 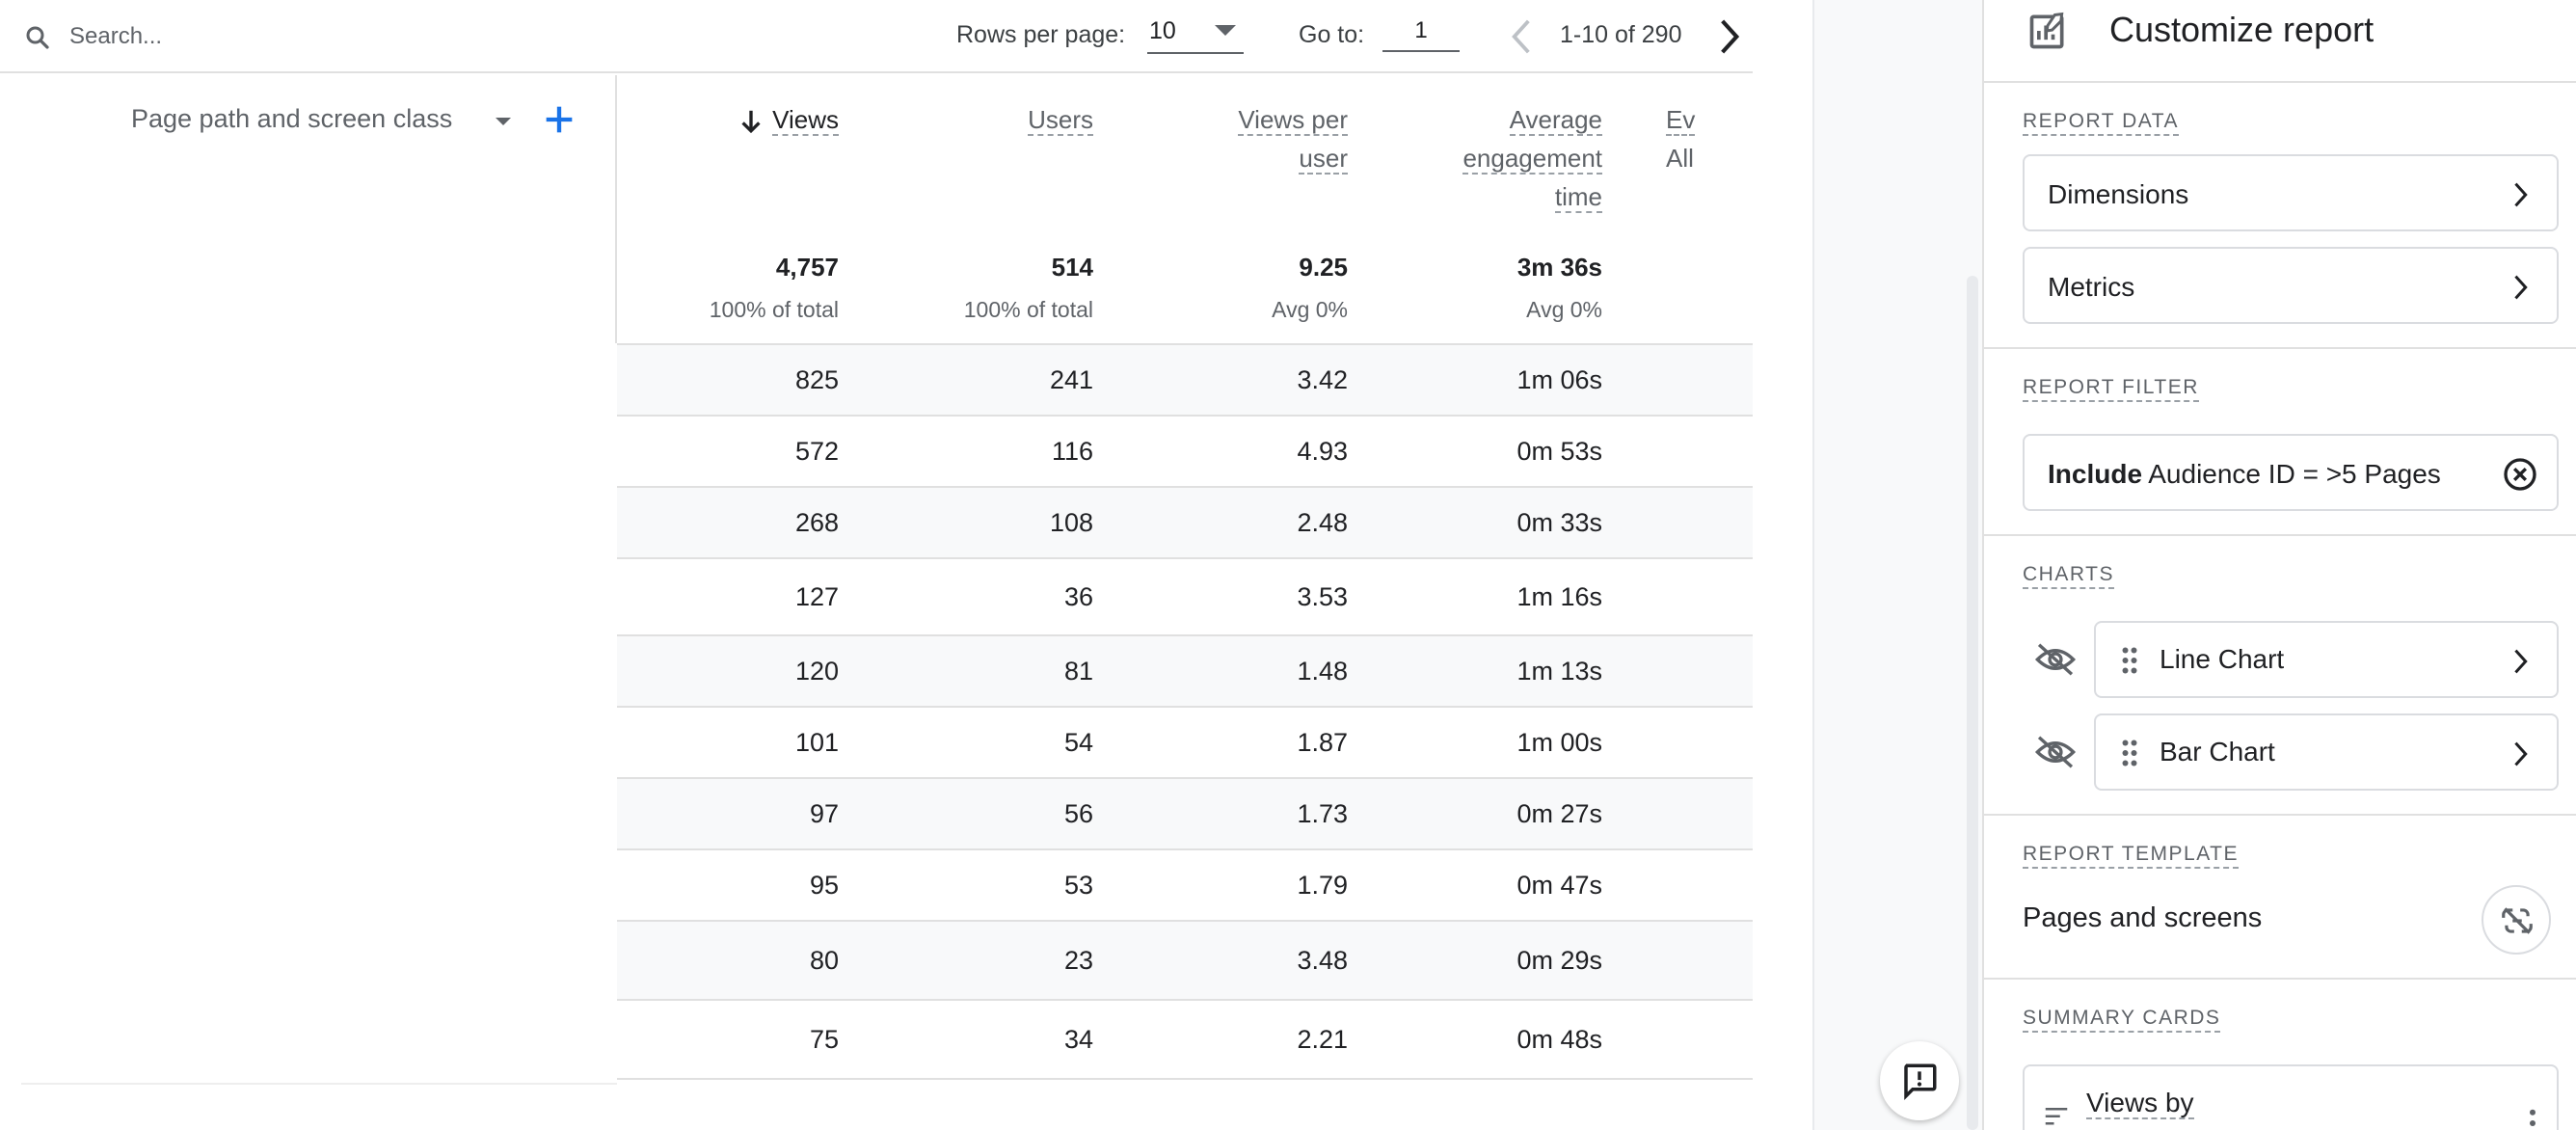 I want to click on table-cell-views: 120, so click(x=817, y=671).